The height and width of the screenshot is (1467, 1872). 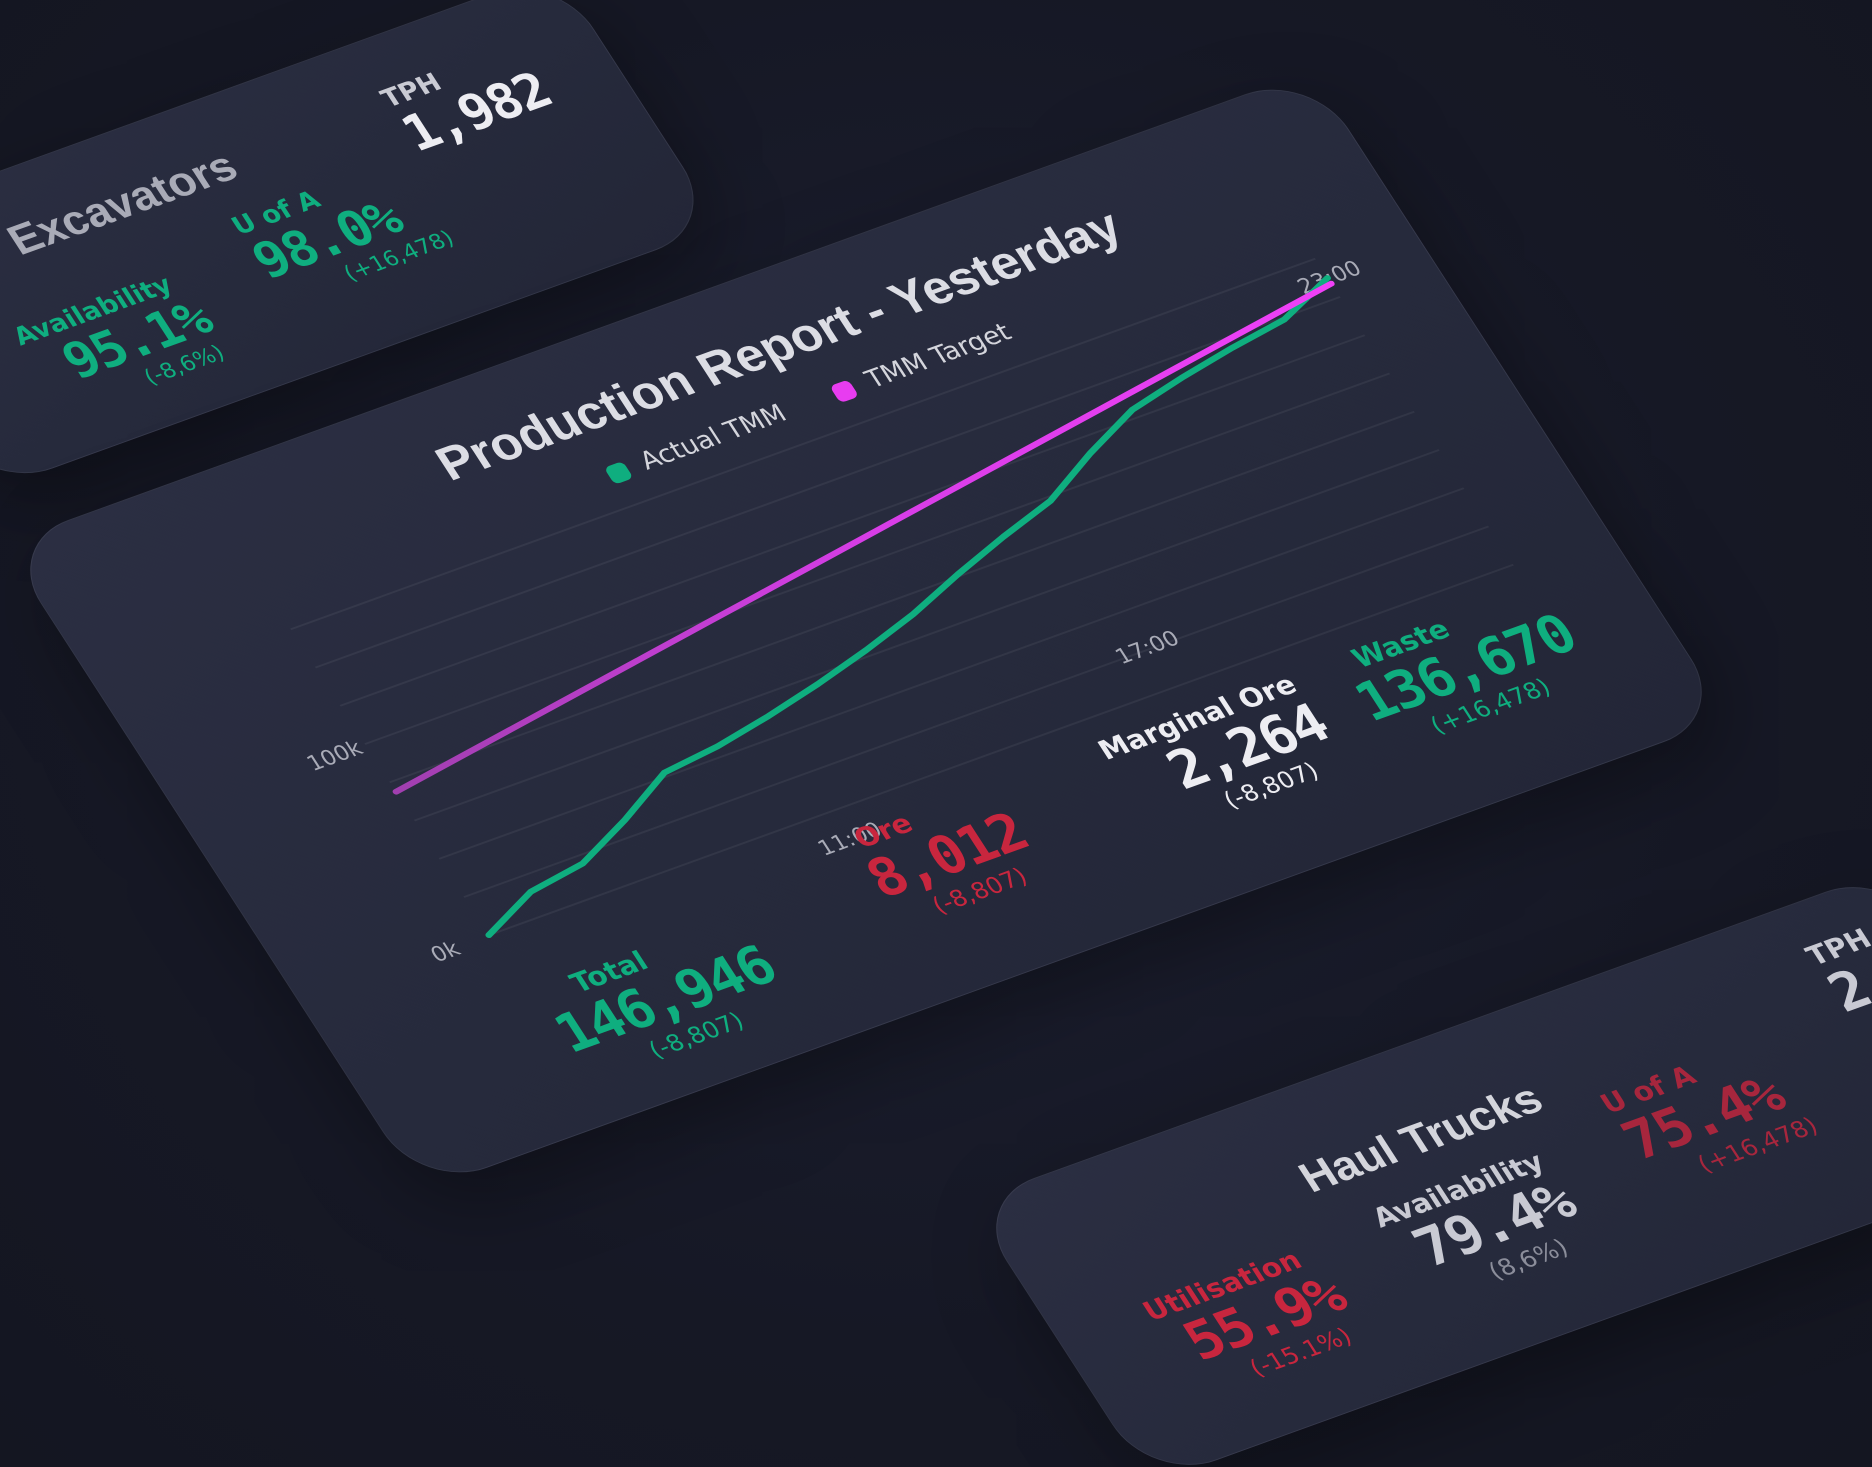 What do you see at coordinates (1148, 648) in the screenshot?
I see `x-tick-label: 17:00` at bounding box center [1148, 648].